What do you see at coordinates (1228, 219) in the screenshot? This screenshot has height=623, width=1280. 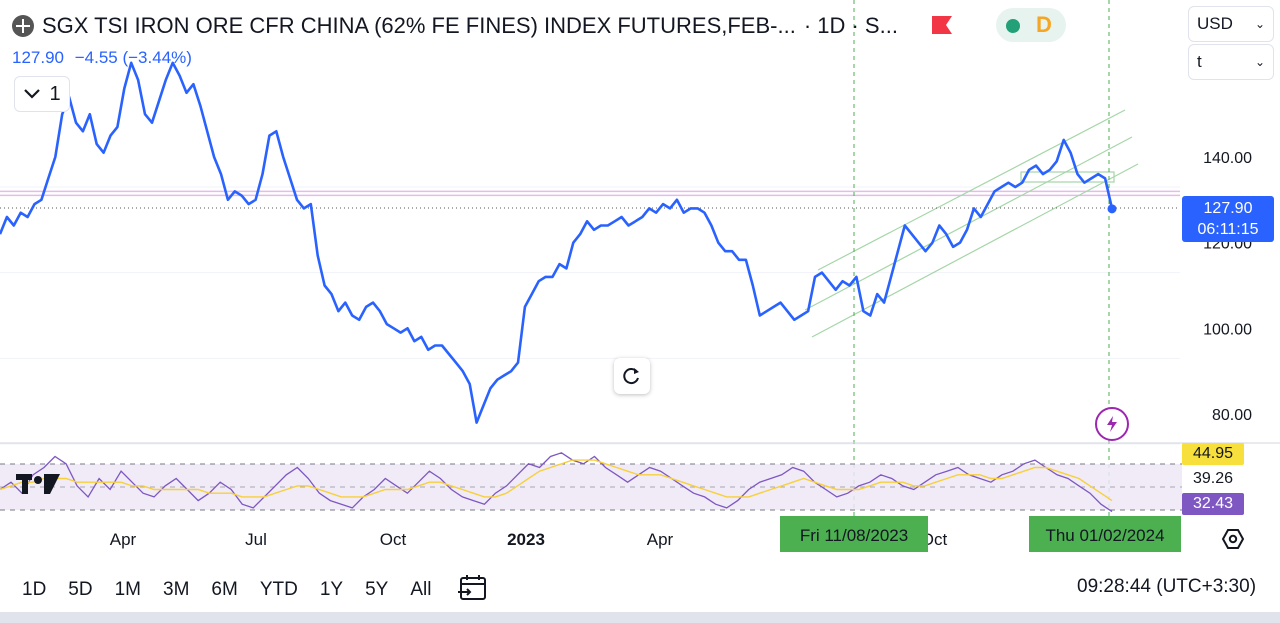 I see `last-price-tag: 127.90 06:11:15` at bounding box center [1228, 219].